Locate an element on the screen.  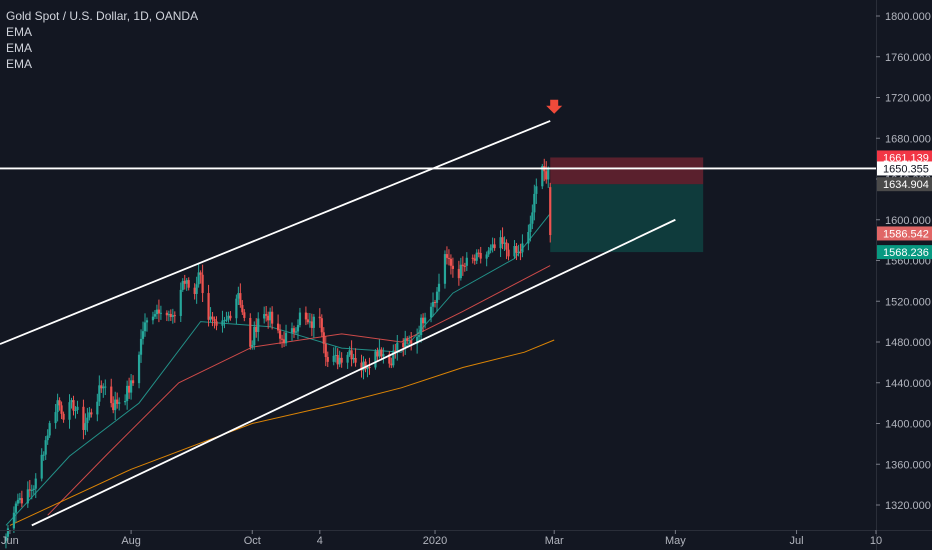
y-tick-label: 1720.000 is located at coordinates (908, 99).